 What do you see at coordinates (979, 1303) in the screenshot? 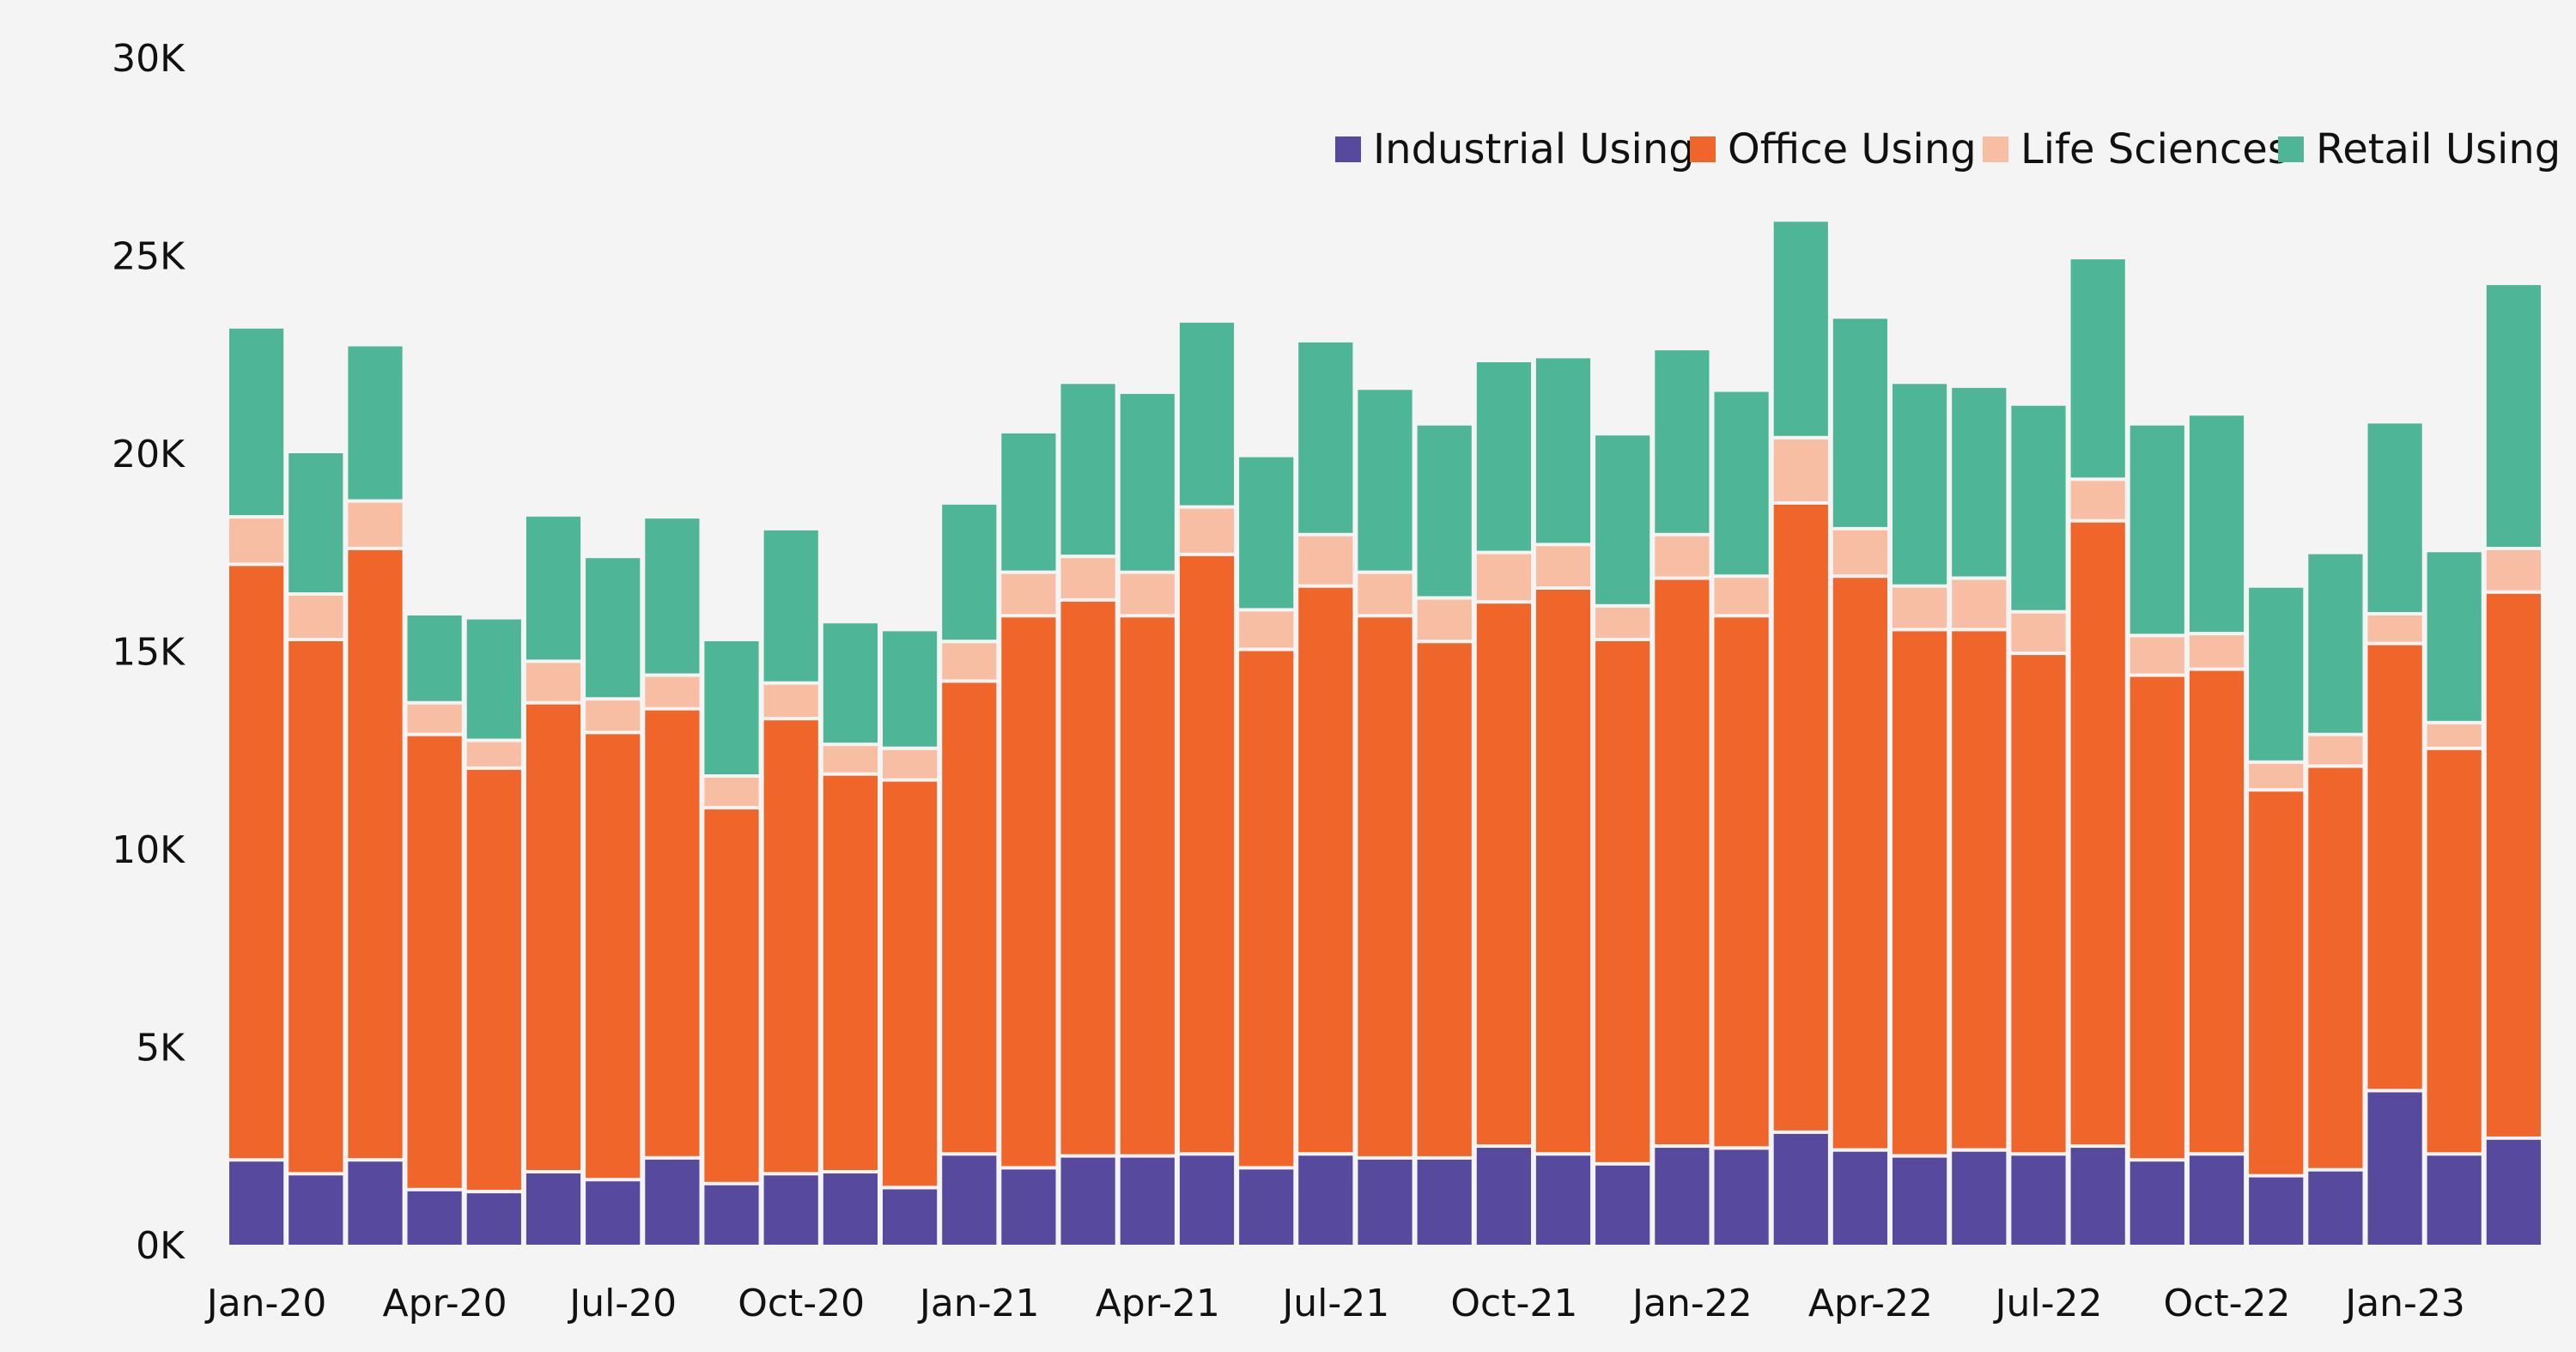
I see `x-tick-label: Jan-21` at bounding box center [979, 1303].